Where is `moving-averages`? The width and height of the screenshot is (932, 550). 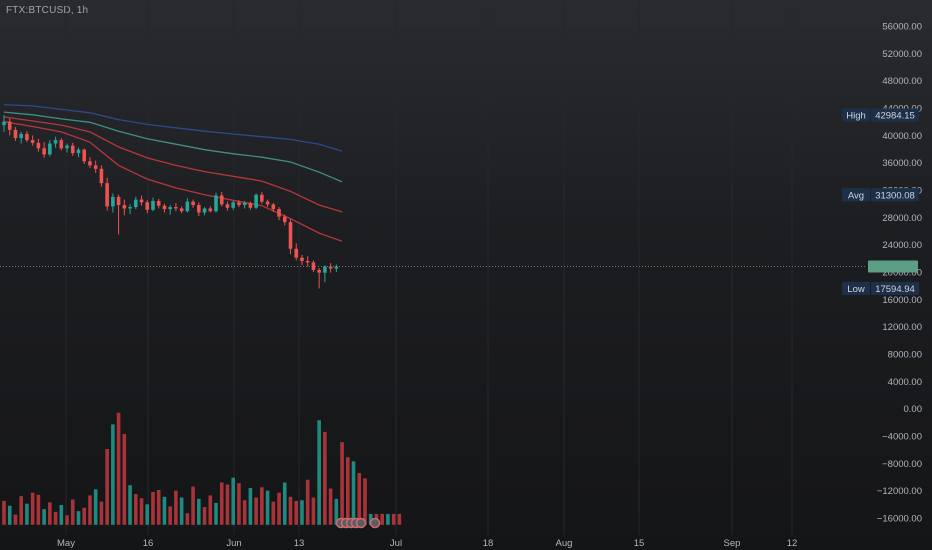 moving-averages is located at coordinates (173, 172).